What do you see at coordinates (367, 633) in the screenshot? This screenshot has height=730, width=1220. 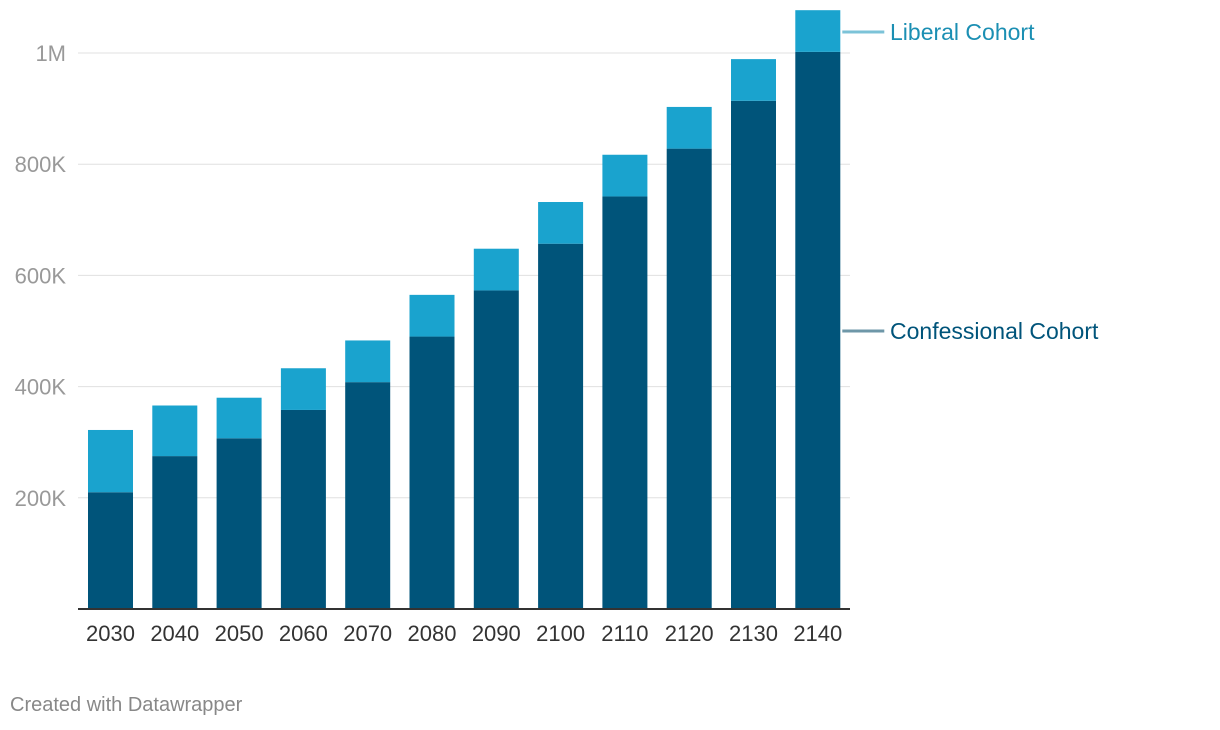 I see `x-tick-label-2070: 2070` at bounding box center [367, 633].